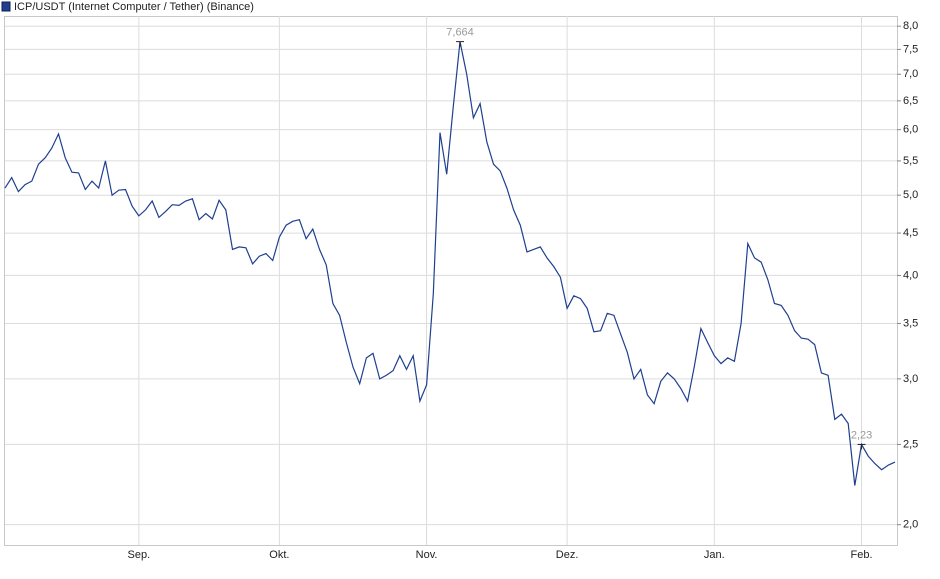 The height and width of the screenshot is (579, 940). I want to click on y-tick-label: 4,0, so click(910, 275).